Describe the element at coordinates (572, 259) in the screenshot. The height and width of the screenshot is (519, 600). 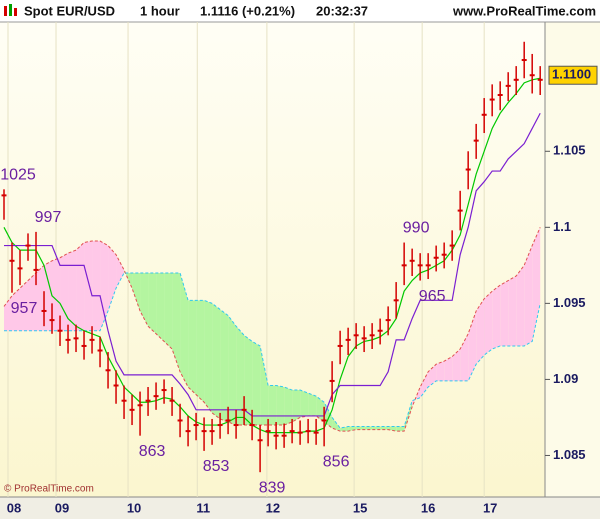
I see `price-axis-panel` at that location.